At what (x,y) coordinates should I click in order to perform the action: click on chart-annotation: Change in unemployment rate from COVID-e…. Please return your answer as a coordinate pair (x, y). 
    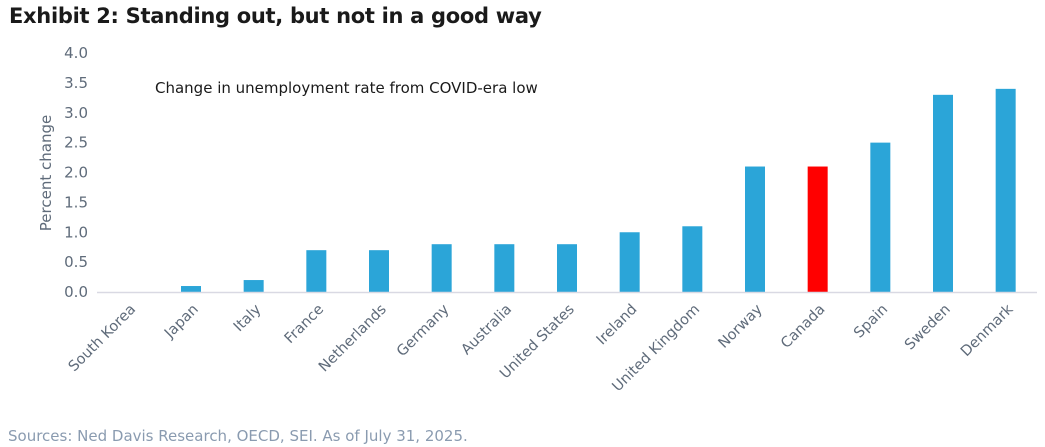
    Looking at the image, I should click on (346, 88).